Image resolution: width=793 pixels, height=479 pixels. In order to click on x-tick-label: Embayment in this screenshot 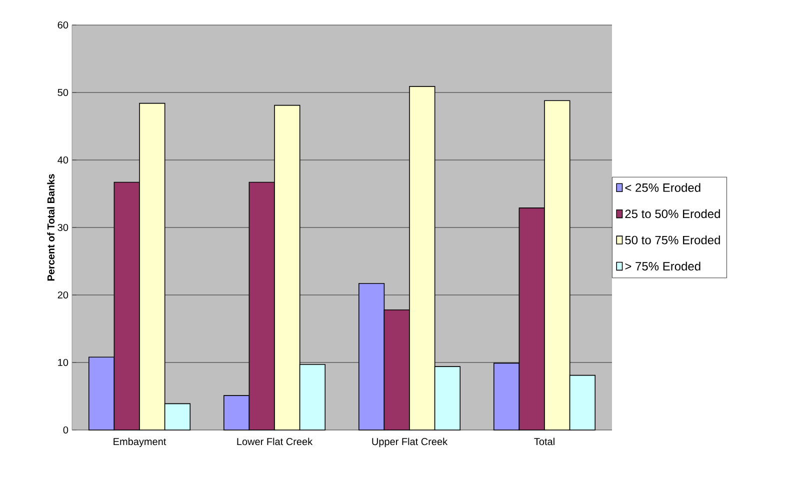, I will do `click(140, 443)`.